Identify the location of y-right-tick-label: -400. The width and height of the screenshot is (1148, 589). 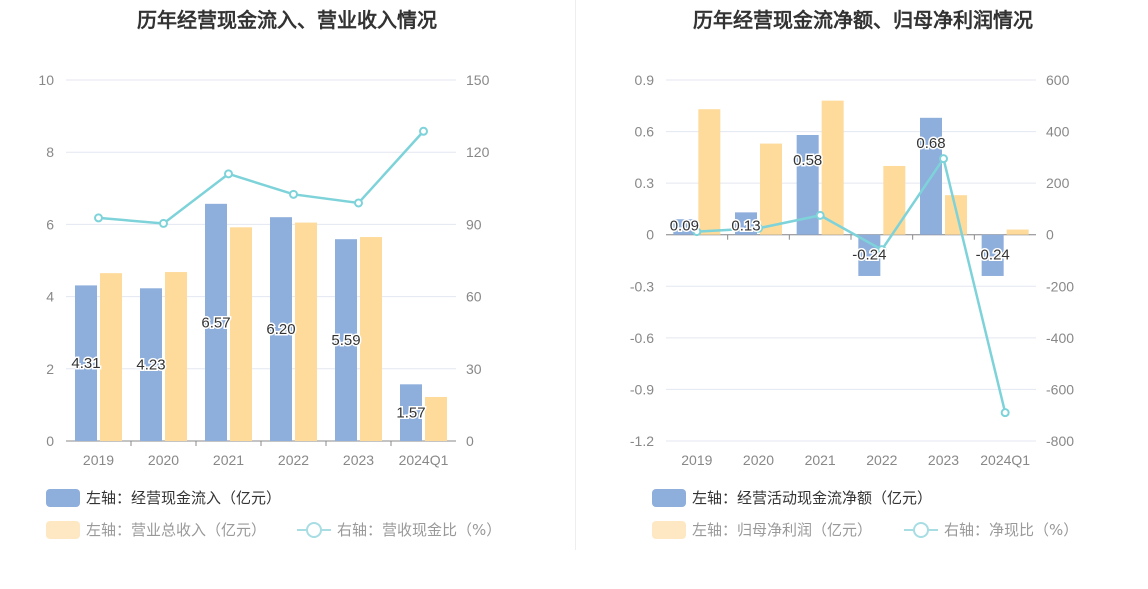
(1060, 338).